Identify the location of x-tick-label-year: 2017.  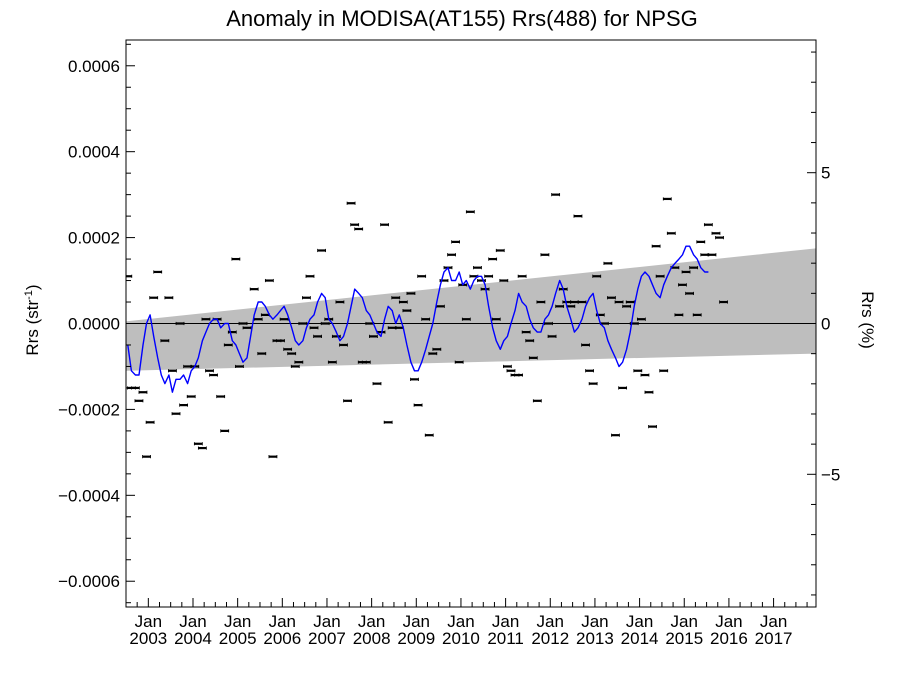
(774, 638).